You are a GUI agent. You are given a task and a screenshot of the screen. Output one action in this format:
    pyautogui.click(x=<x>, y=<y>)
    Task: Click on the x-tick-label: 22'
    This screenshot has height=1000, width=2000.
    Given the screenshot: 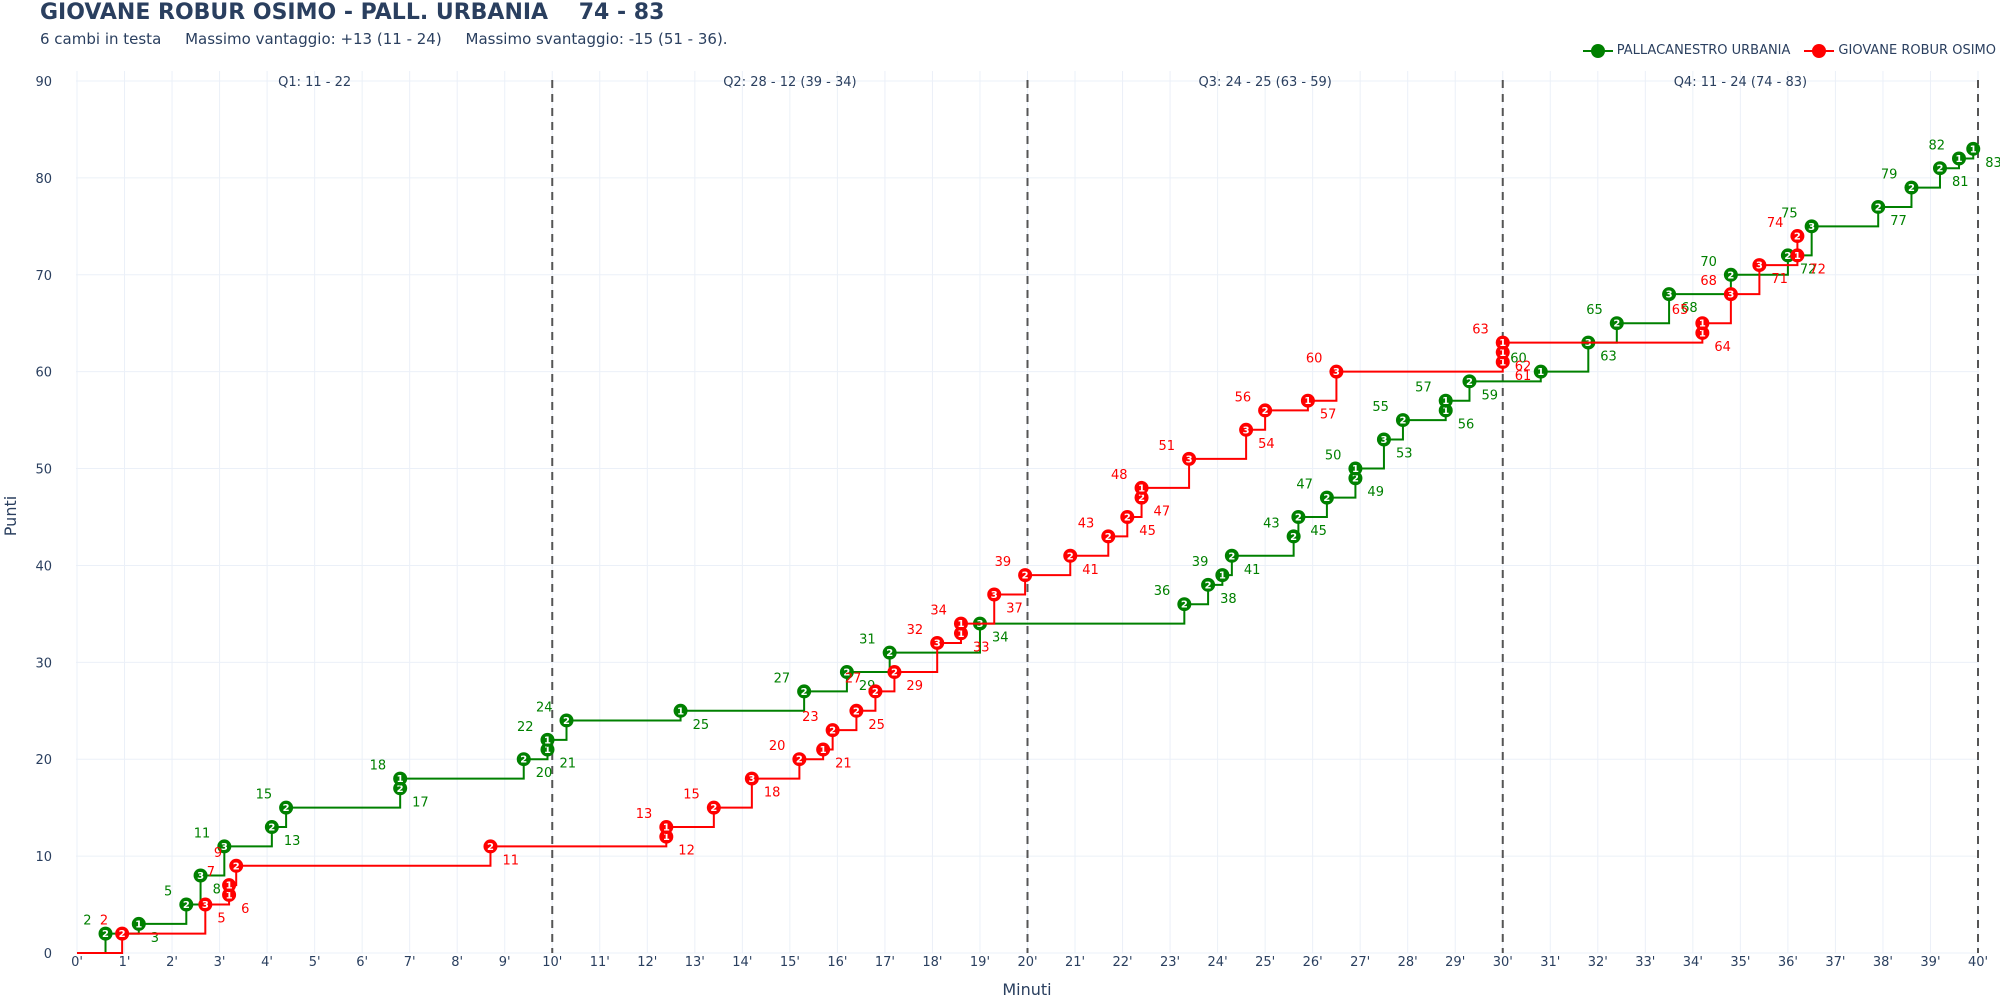 What is the action you would take?
    pyautogui.click(x=1122, y=962)
    